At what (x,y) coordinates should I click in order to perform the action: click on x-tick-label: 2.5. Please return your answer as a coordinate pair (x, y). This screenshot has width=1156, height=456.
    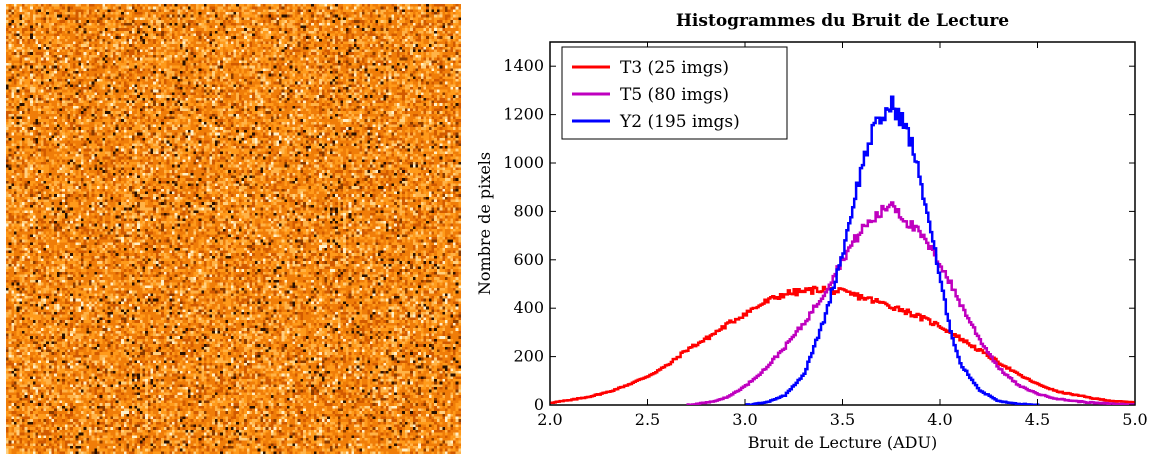
    Looking at the image, I should click on (647, 419).